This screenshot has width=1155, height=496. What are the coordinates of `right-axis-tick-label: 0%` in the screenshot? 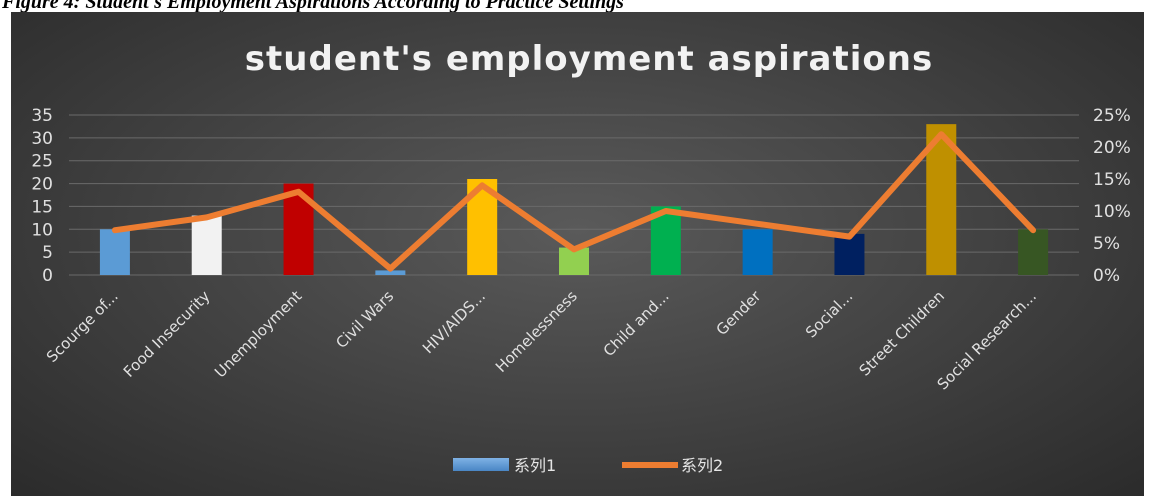 It's located at (1106, 276).